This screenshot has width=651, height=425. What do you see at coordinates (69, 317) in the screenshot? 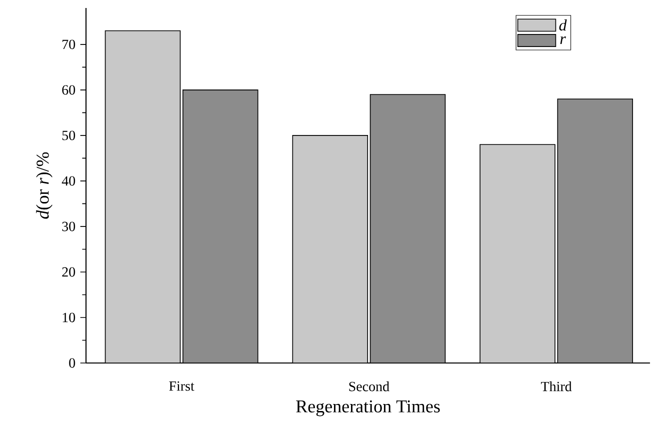
I see `y-tick-label: 10` at bounding box center [69, 317].